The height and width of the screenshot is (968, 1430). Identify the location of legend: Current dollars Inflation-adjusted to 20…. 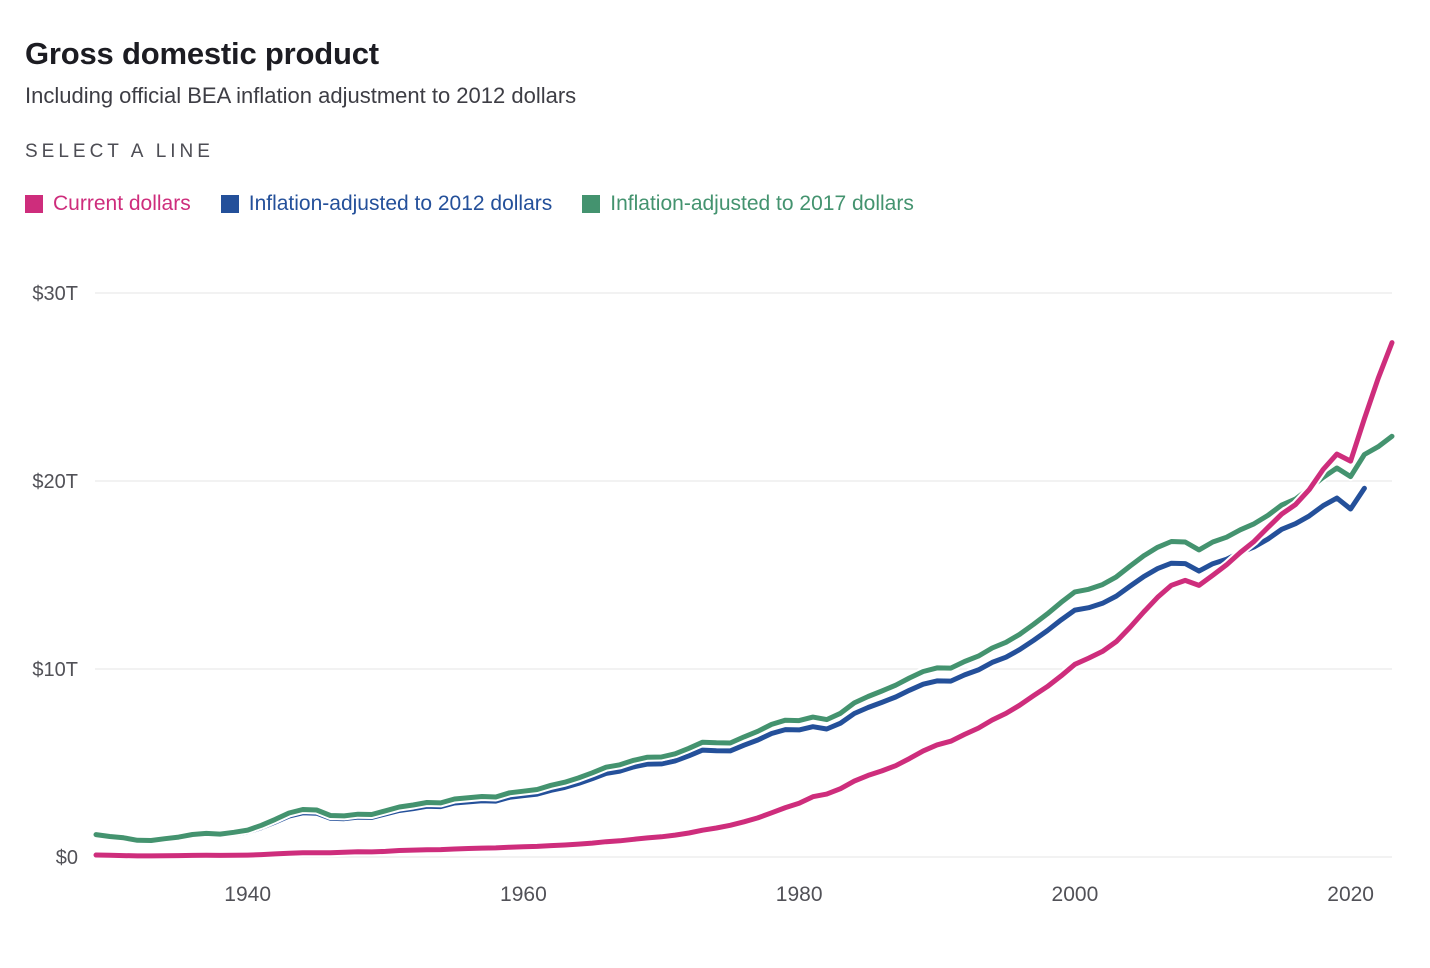
(469, 204).